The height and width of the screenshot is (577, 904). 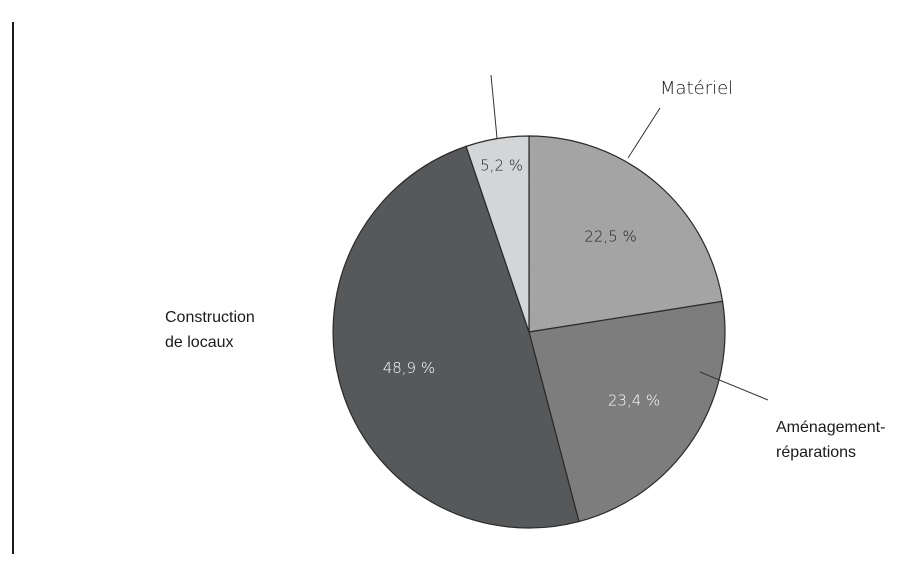 I want to click on pie-slice-materiel, so click(x=626, y=234).